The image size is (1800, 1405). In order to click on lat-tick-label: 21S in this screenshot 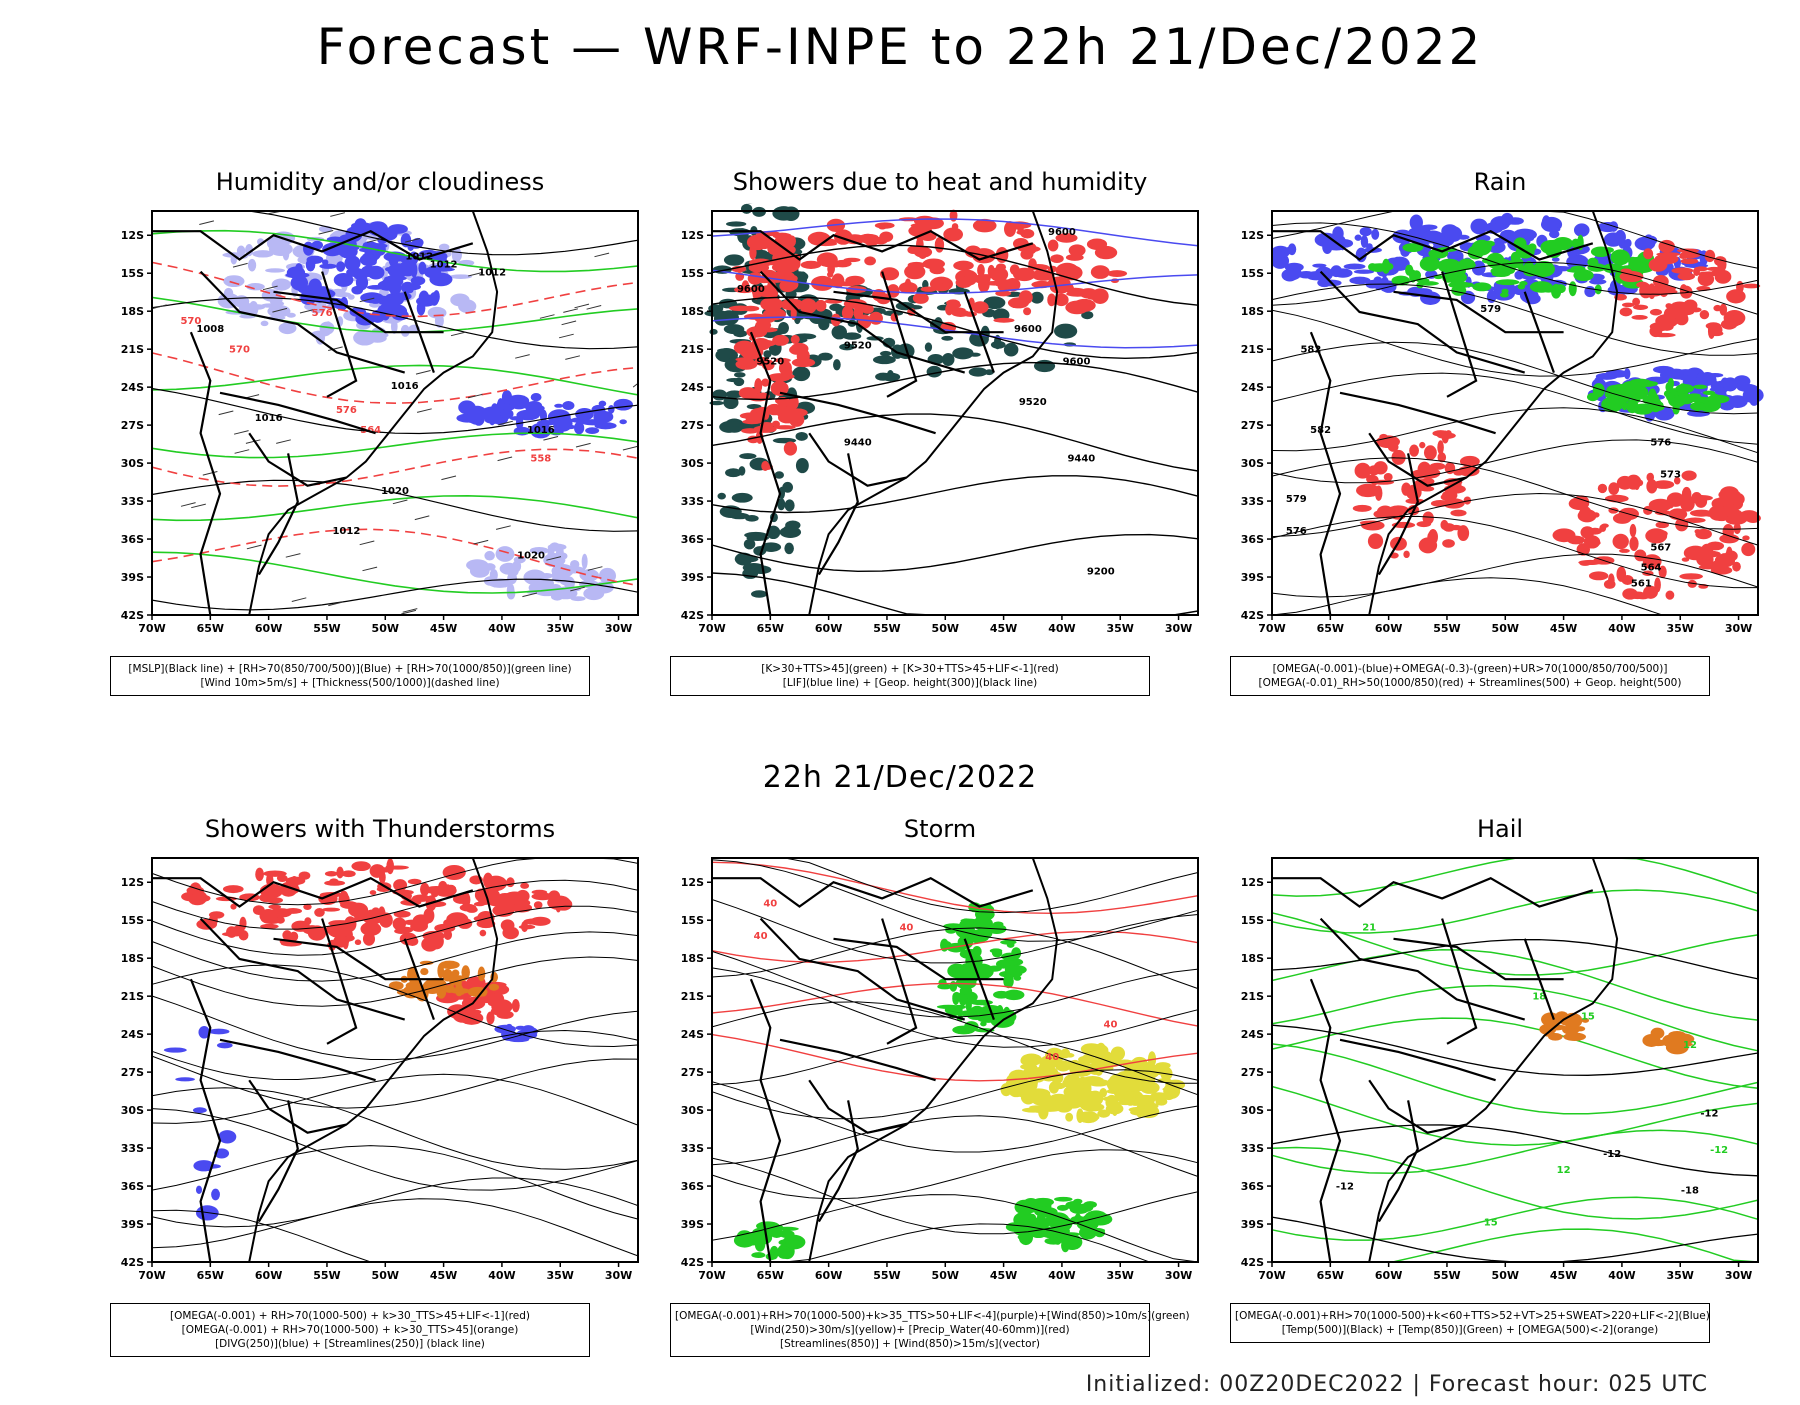, I will do `click(132, 996)`.